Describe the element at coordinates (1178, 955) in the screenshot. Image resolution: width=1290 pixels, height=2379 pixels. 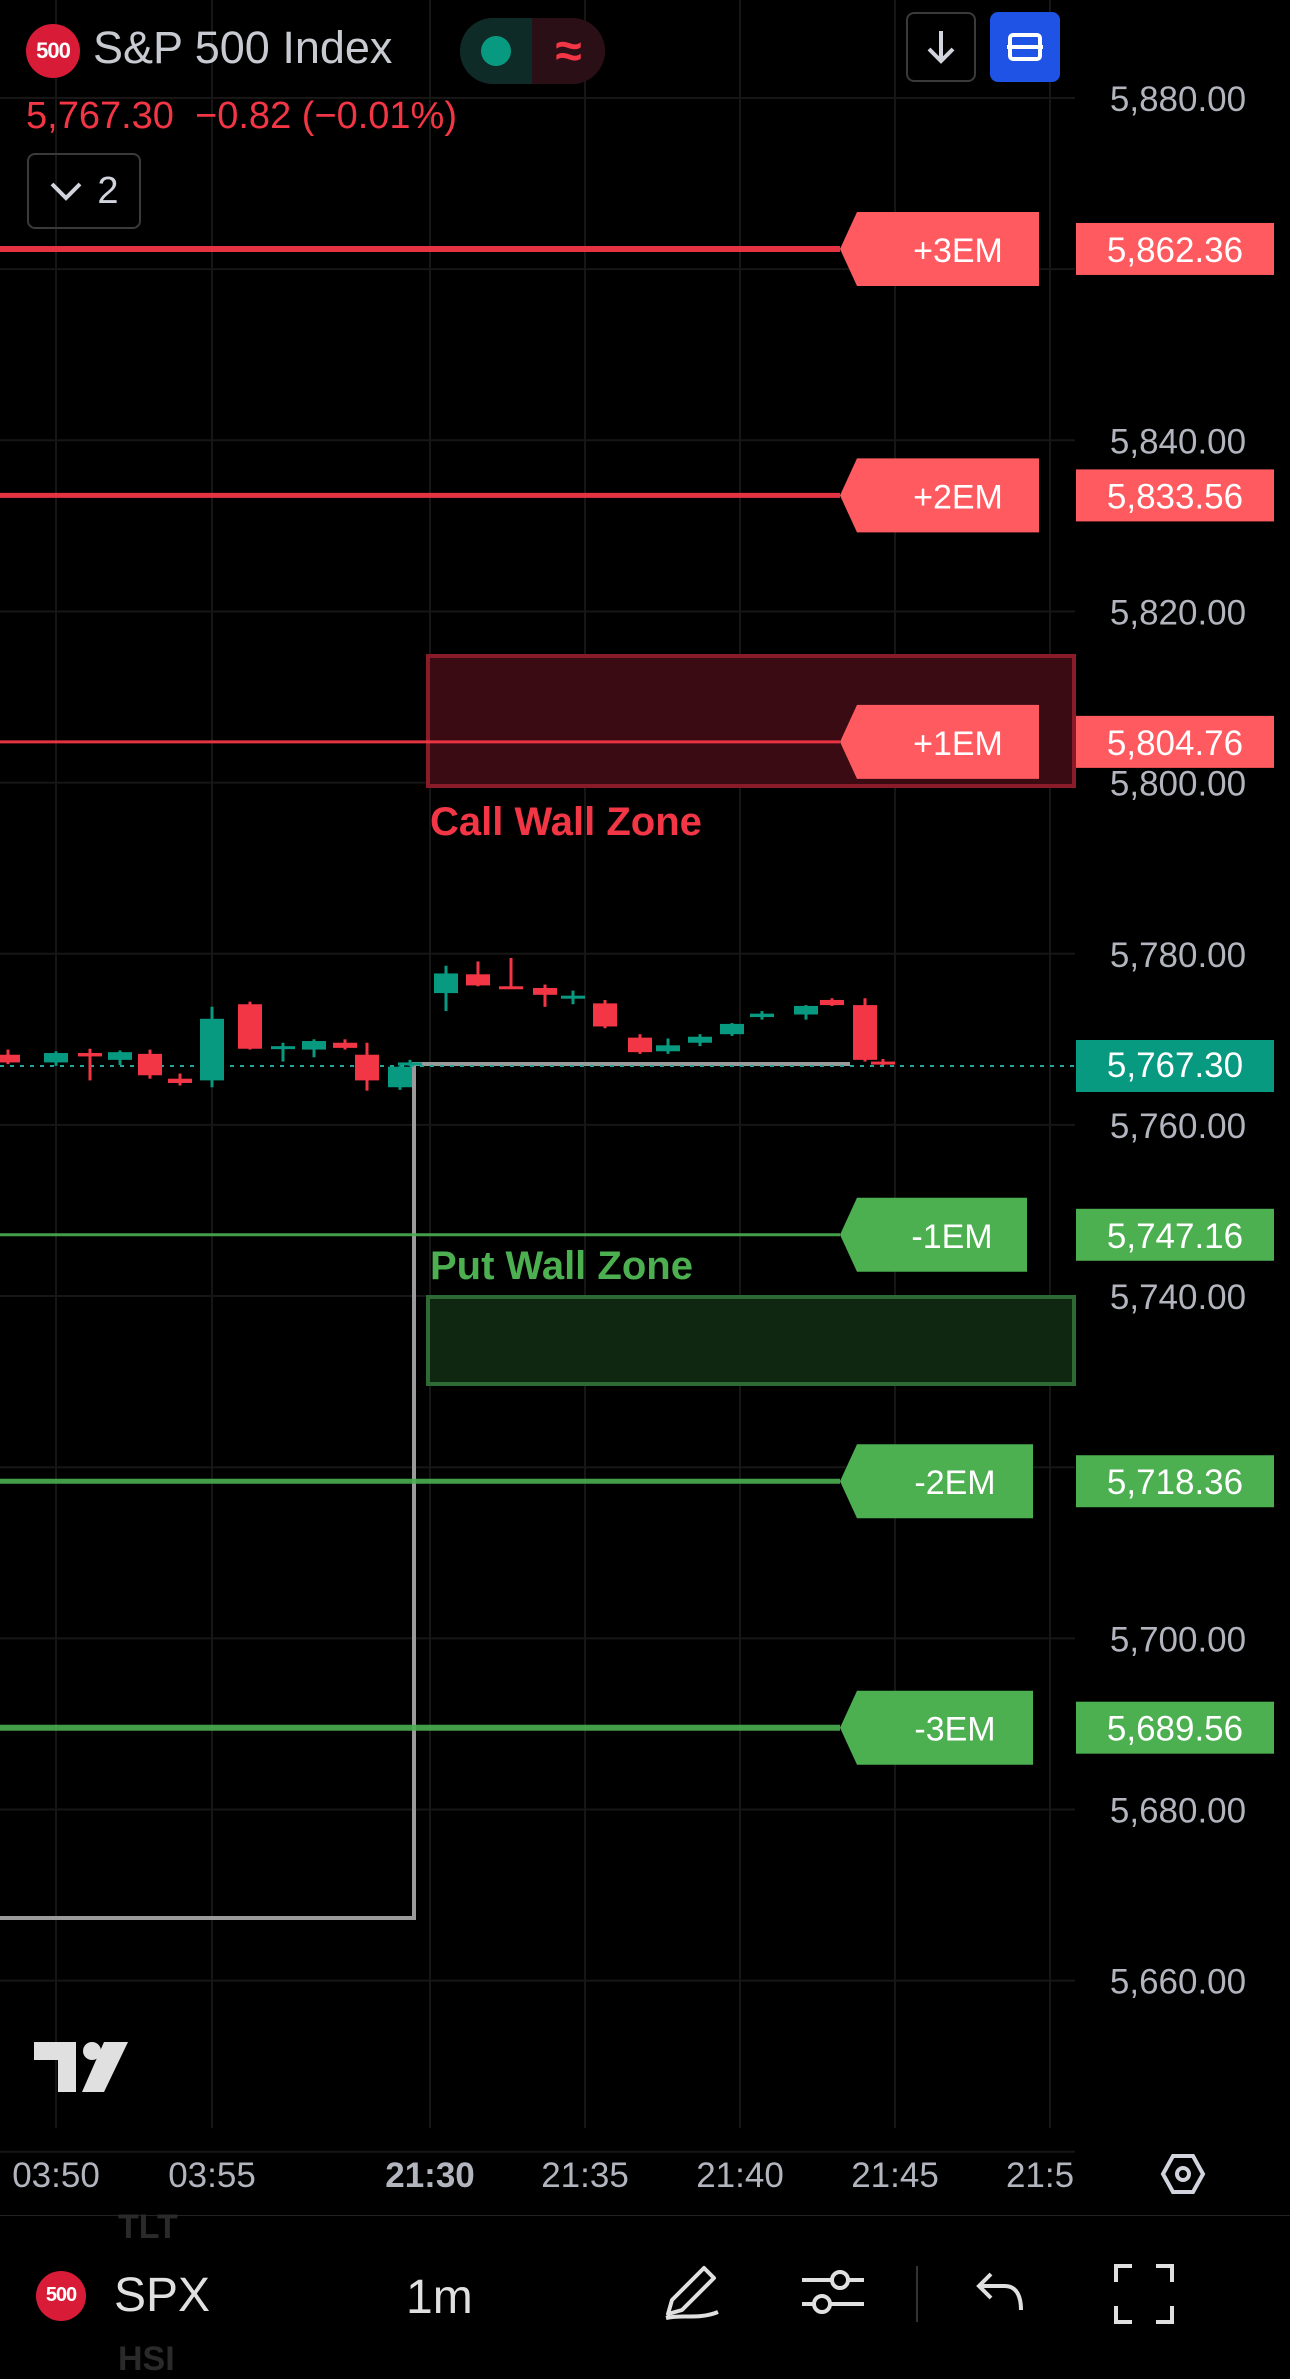
I see `y-tick-label: 5,780.00` at that location.